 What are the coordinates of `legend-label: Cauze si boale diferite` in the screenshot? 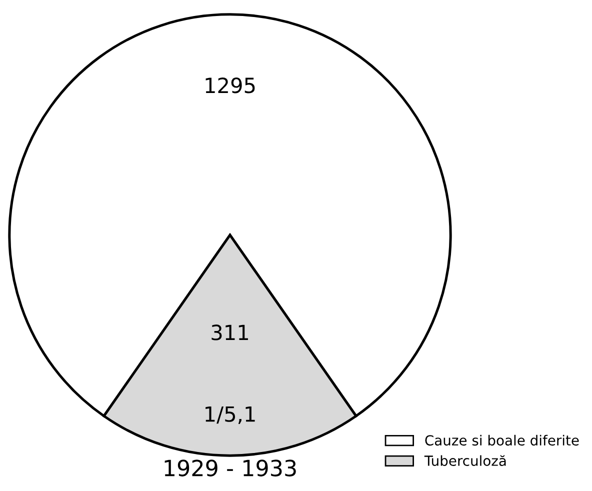 It's located at (502, 440).